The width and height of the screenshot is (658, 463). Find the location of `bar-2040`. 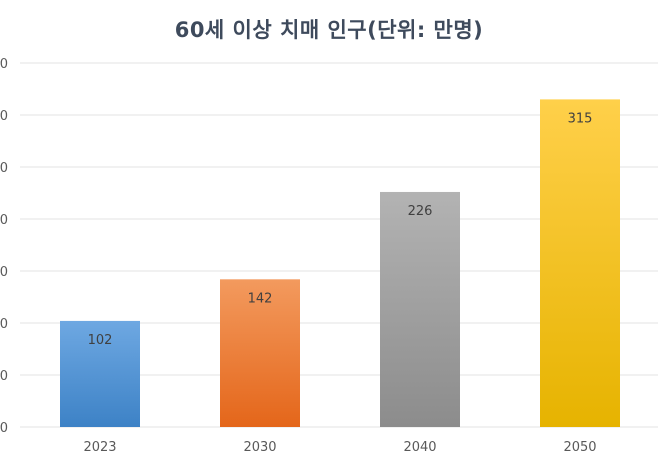

bar-2040 is located at coordinates (420, 309).